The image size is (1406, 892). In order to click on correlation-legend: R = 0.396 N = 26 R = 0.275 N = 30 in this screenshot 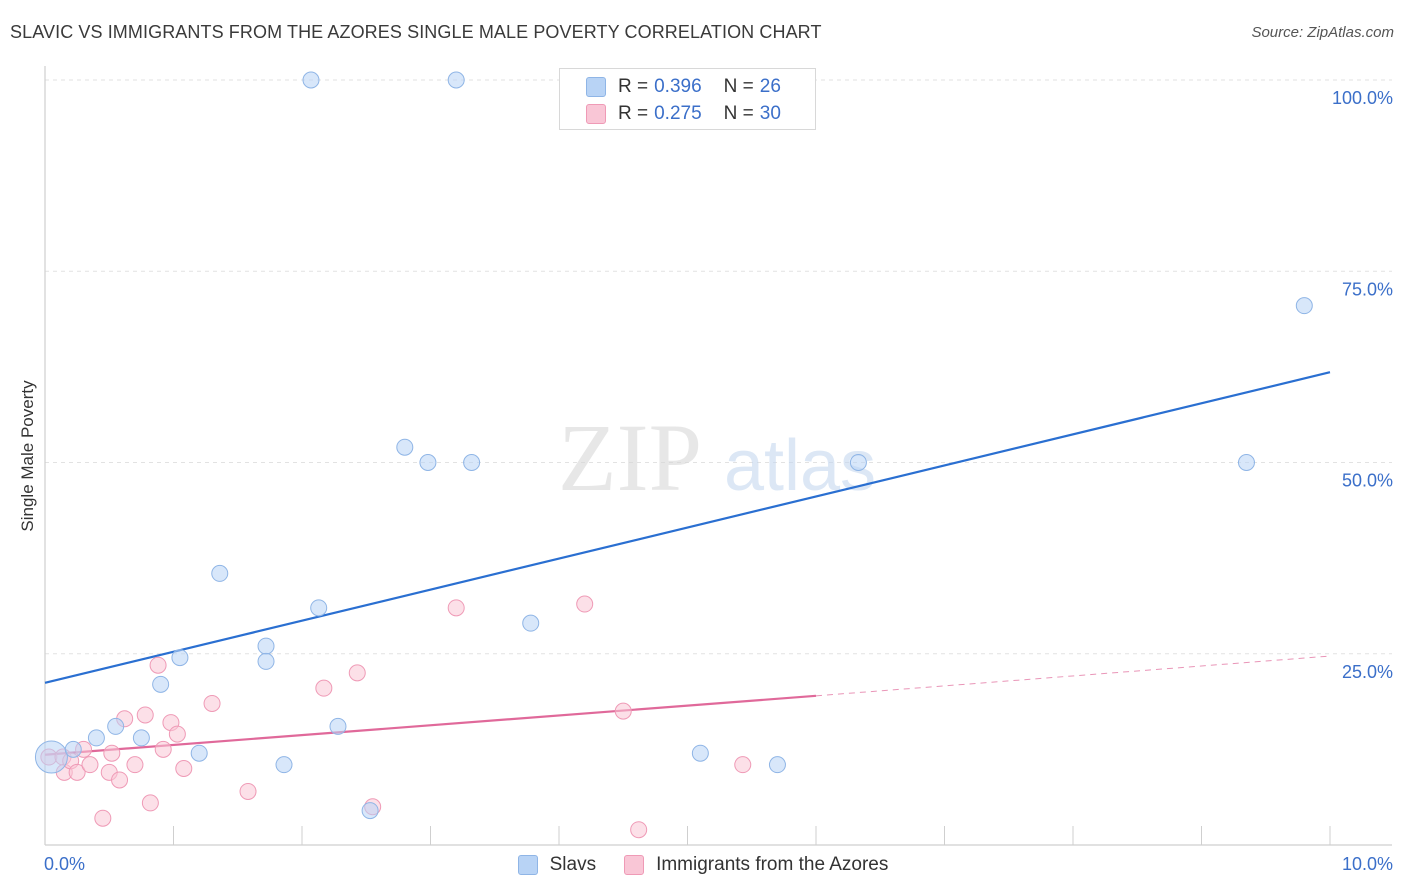, I will do `click(687, 99)`.